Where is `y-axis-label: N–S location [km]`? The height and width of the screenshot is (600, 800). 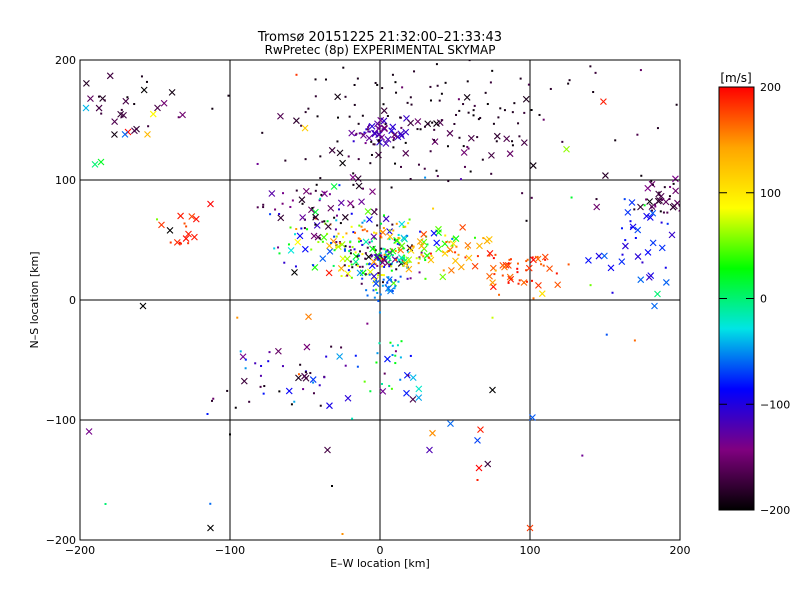 y-axis-label: N–S location [km] is located at coordinates (34, 299).